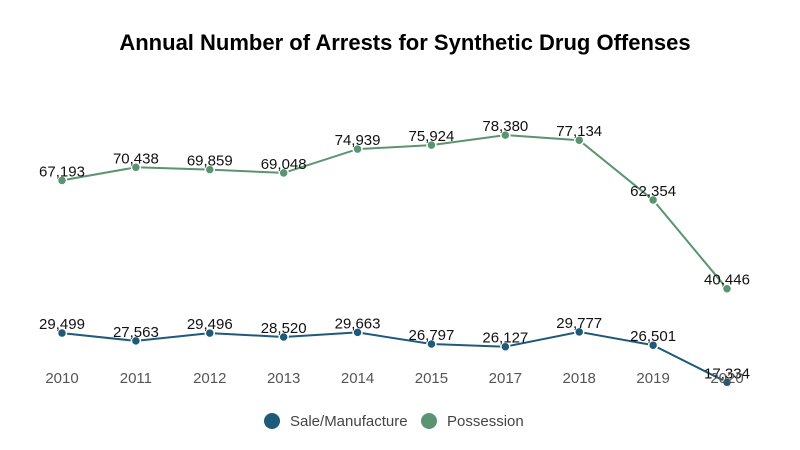 This screenshot has width=800, height=450. Describe the element at coordinates (136, 167) in the screenshot. I see `data-point-possession-2011` at that location.